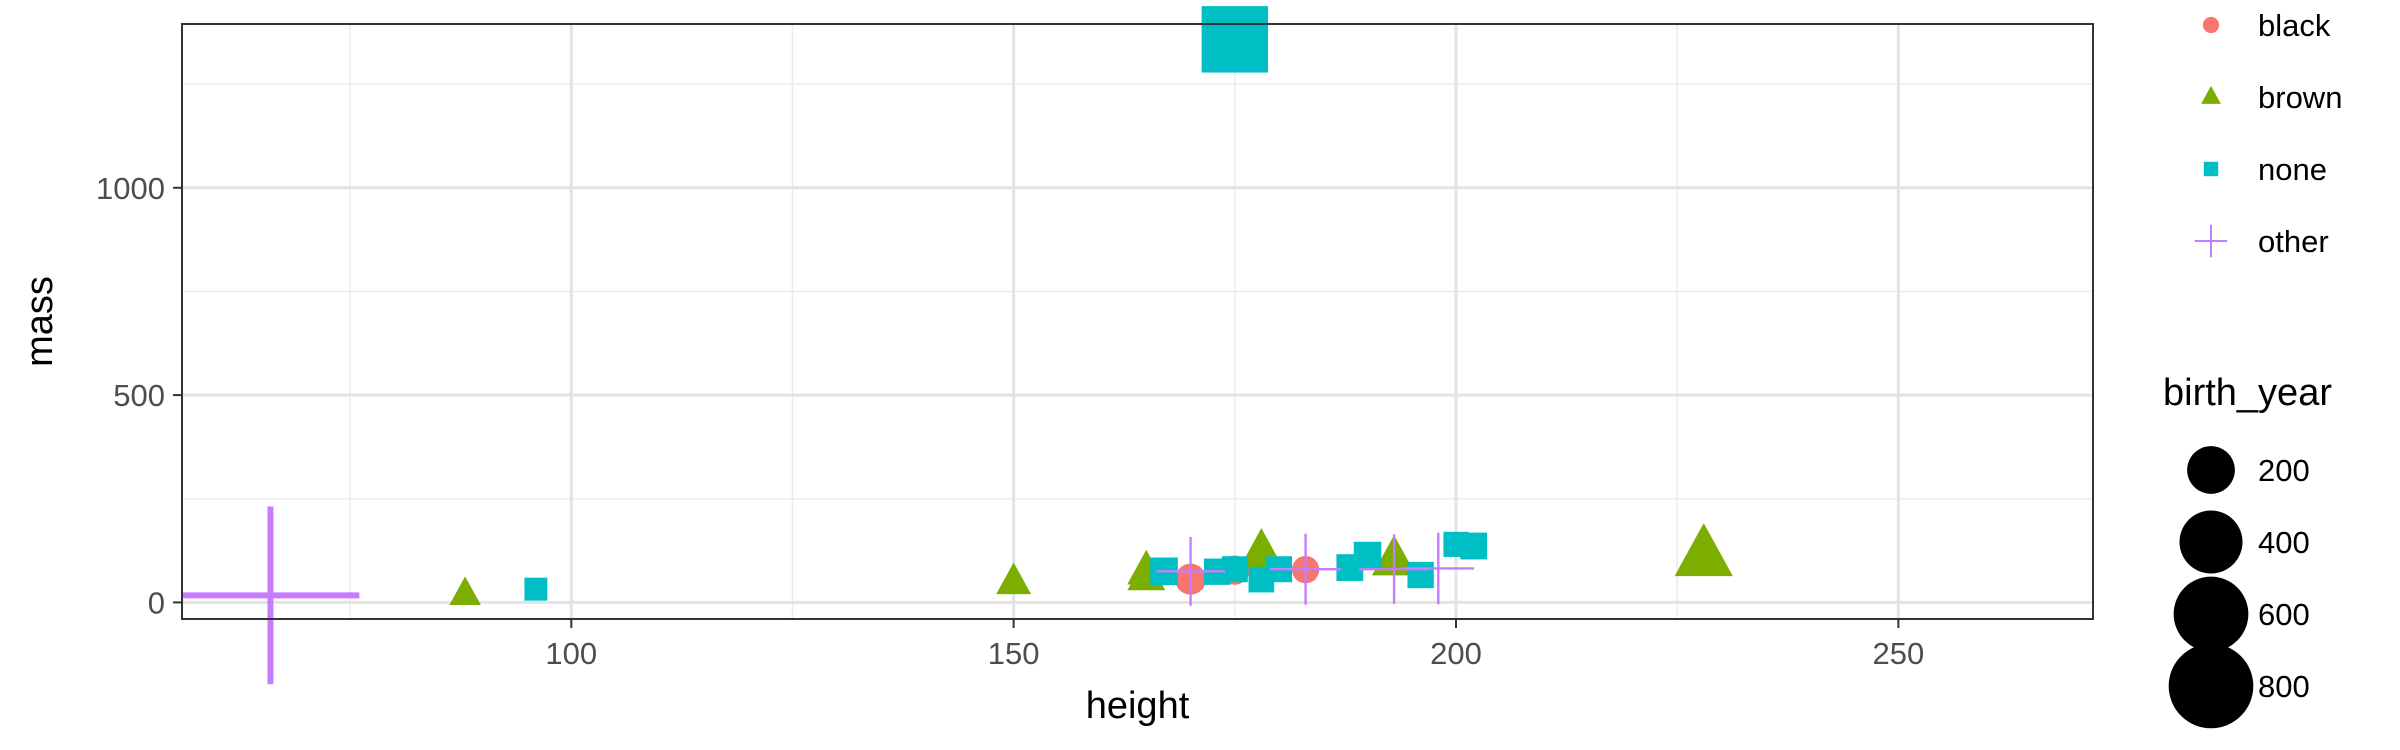  Describe the element at coordinates (2294, 25) in the screenshot. I see `legend-label-black: black` at that location.